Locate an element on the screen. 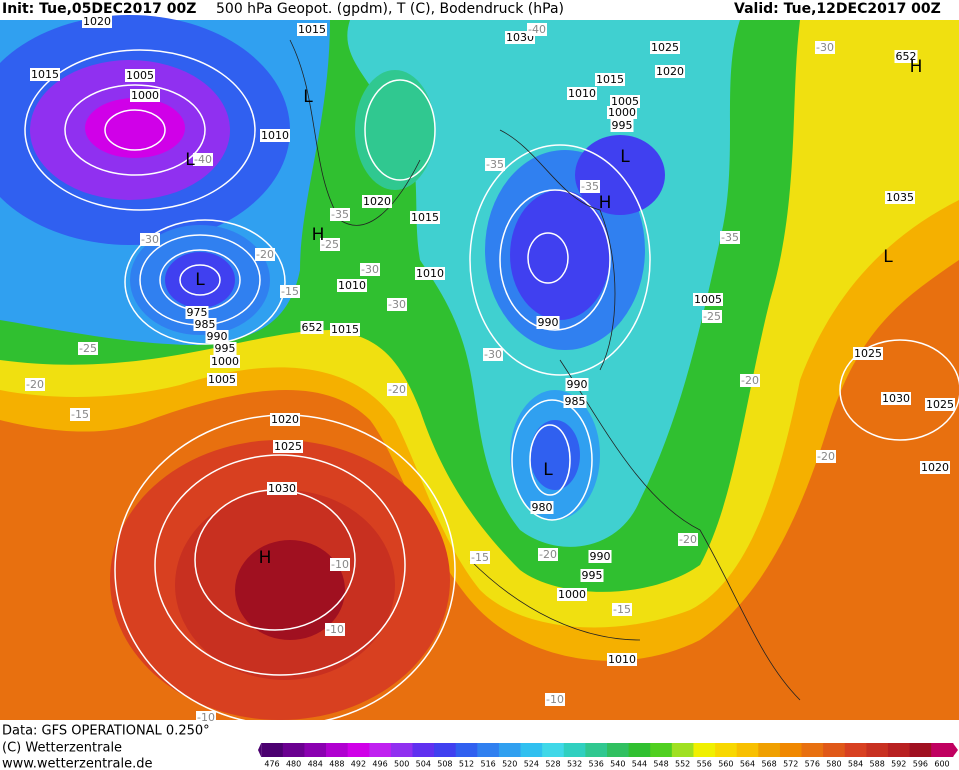 The image size is (959, 770). temperature-label: -15 is located at coordinates (80, 414).